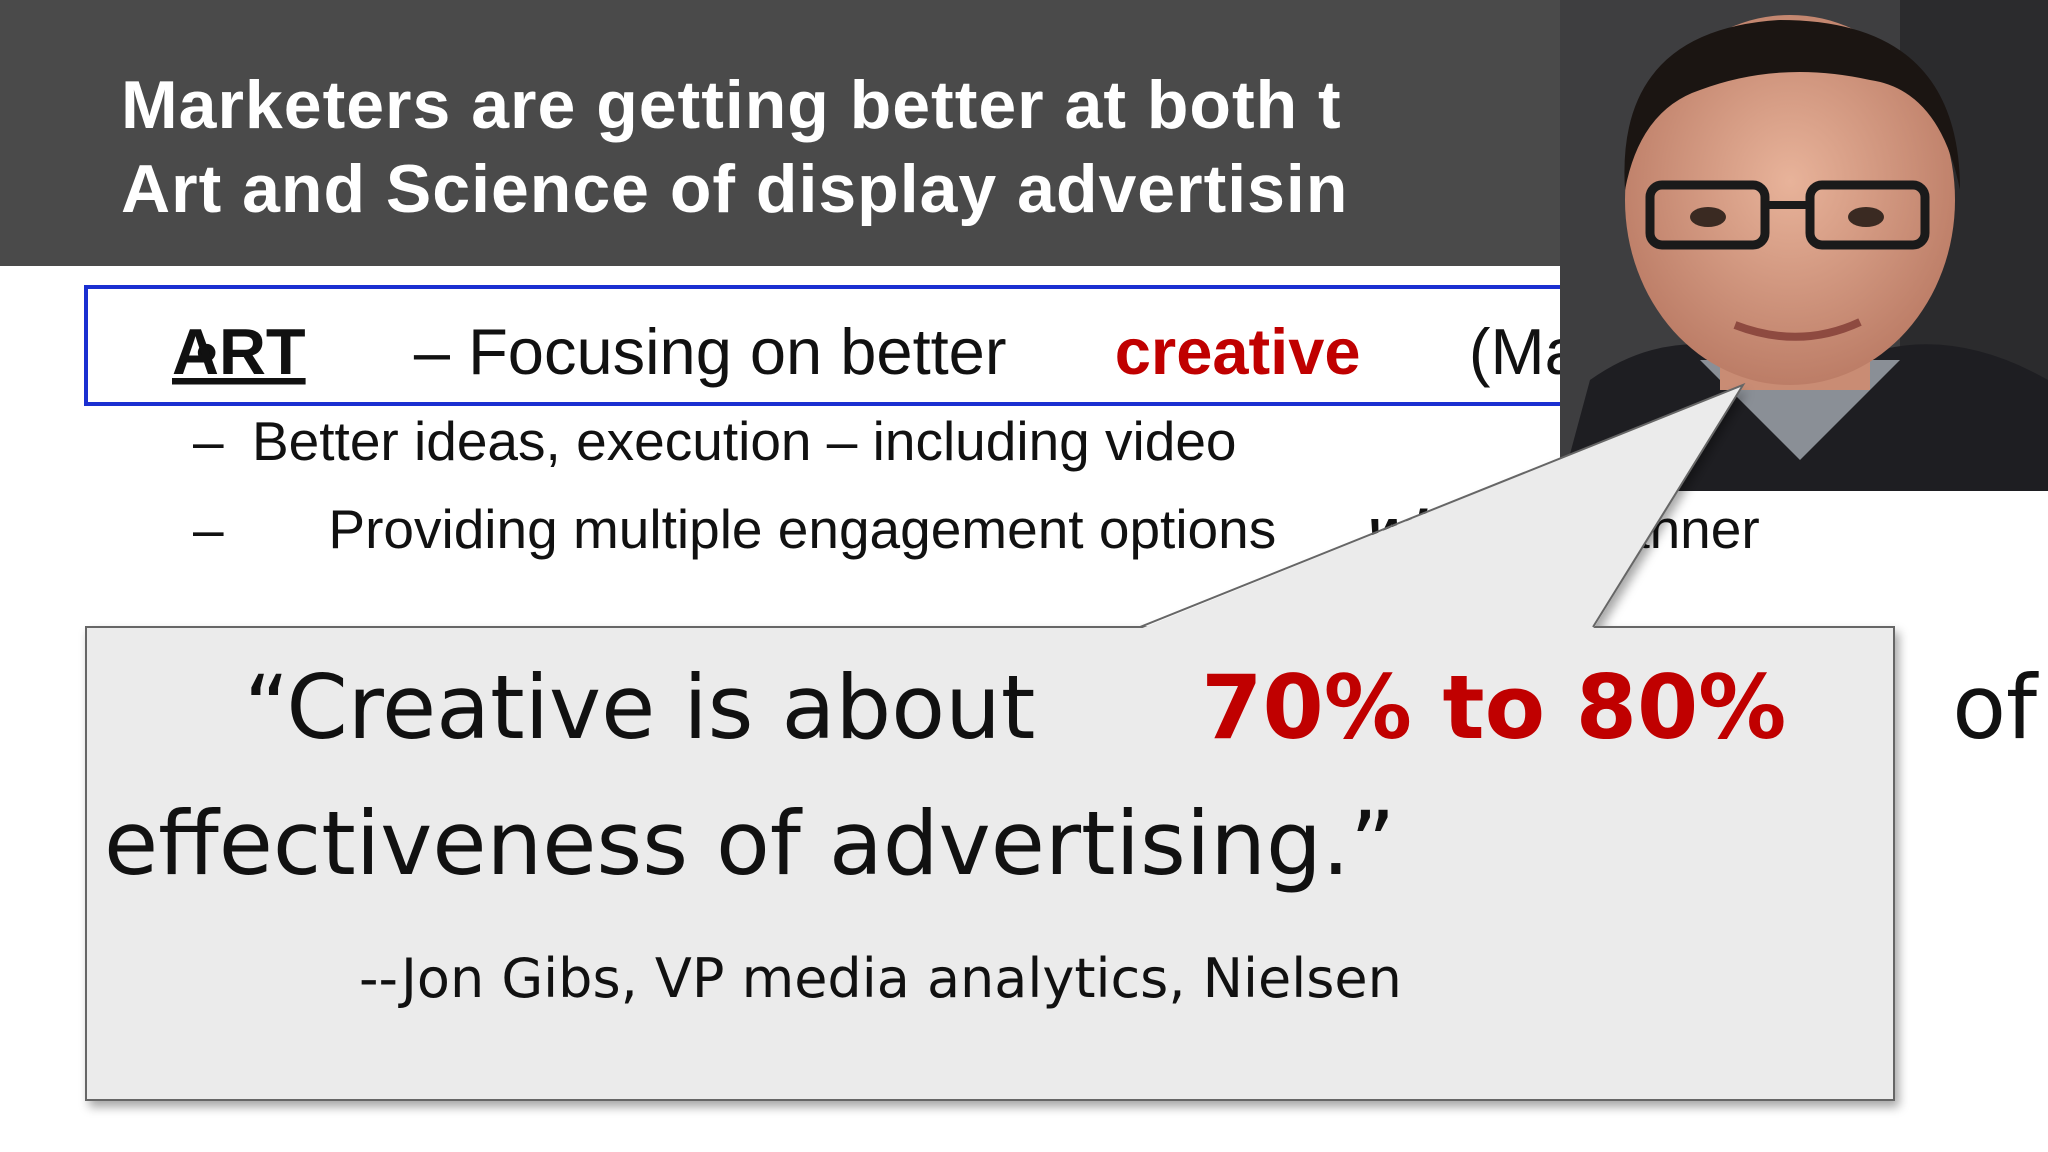 The height and width of the screenshot is (1152, 2048). What do you see at coordinates (802, 529) in the screenshot?
I see `sub-bullet-text: Providing multiple engagement options` at bounding box center [802, 529].